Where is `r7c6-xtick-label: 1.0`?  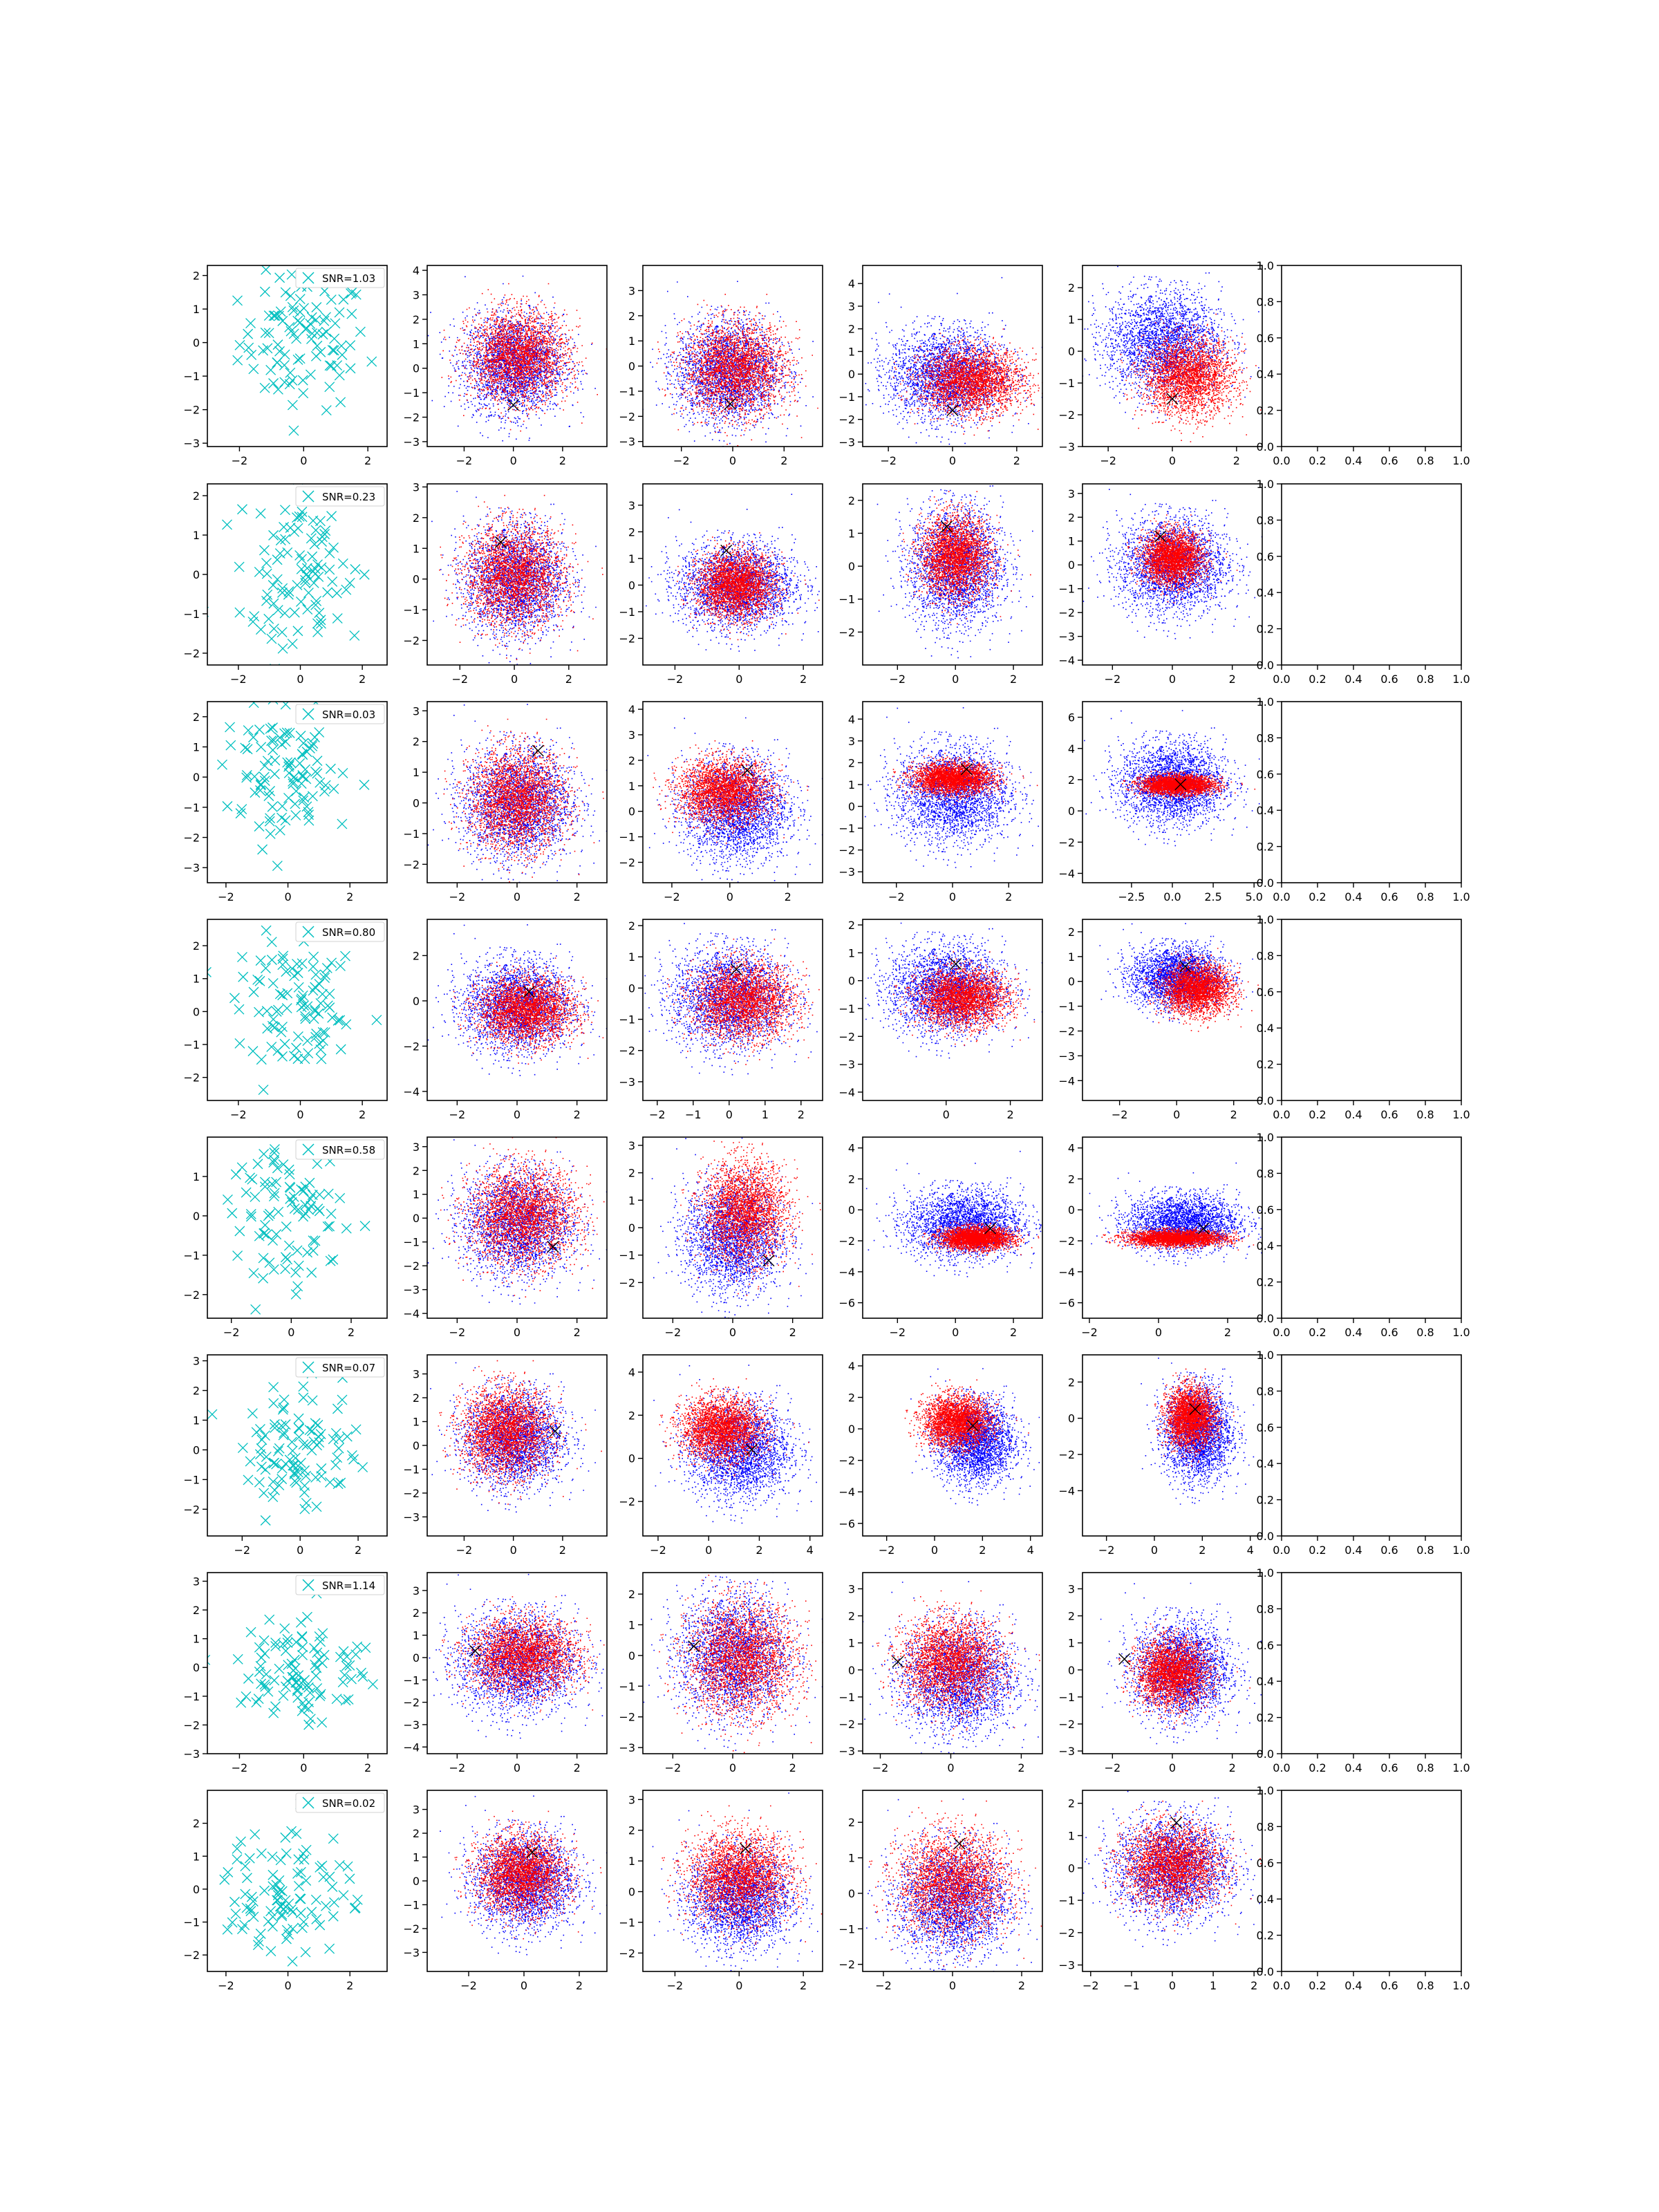
r7c6-xtick-label: 1.0 is located at coordinates (1461, 1768).